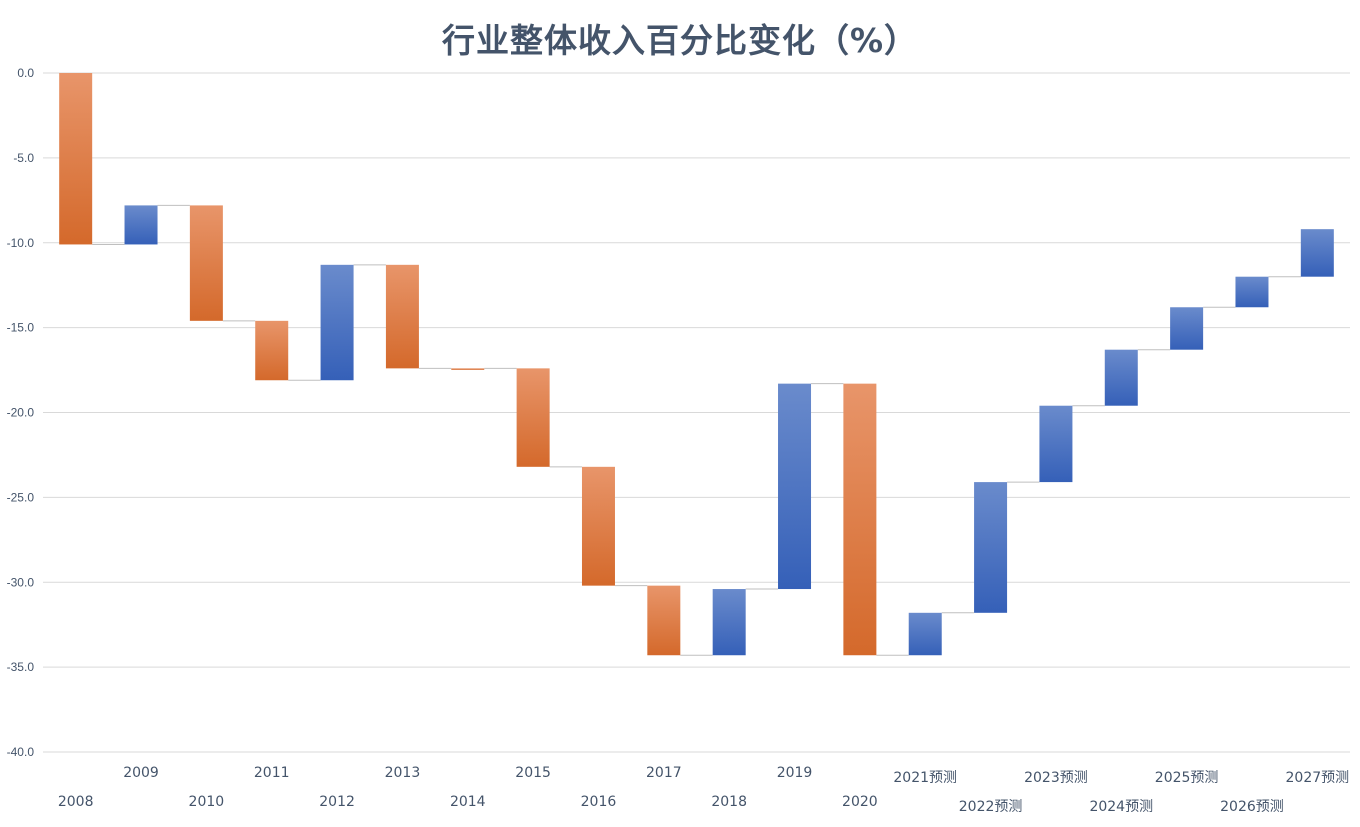  What do you see at coordinates (860, 802) in the screenshot?
I see `x-category-label: 2020` at bounding box center [860, 802].